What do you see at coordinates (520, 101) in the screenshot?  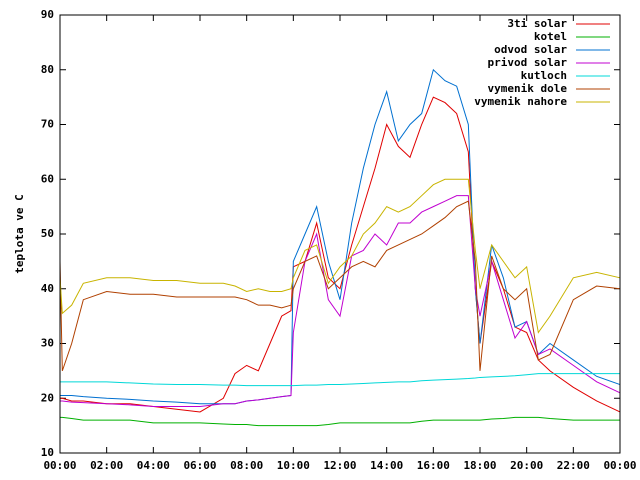 I see `legend-label: vymenik nahore` at bounding box center [520, 101].